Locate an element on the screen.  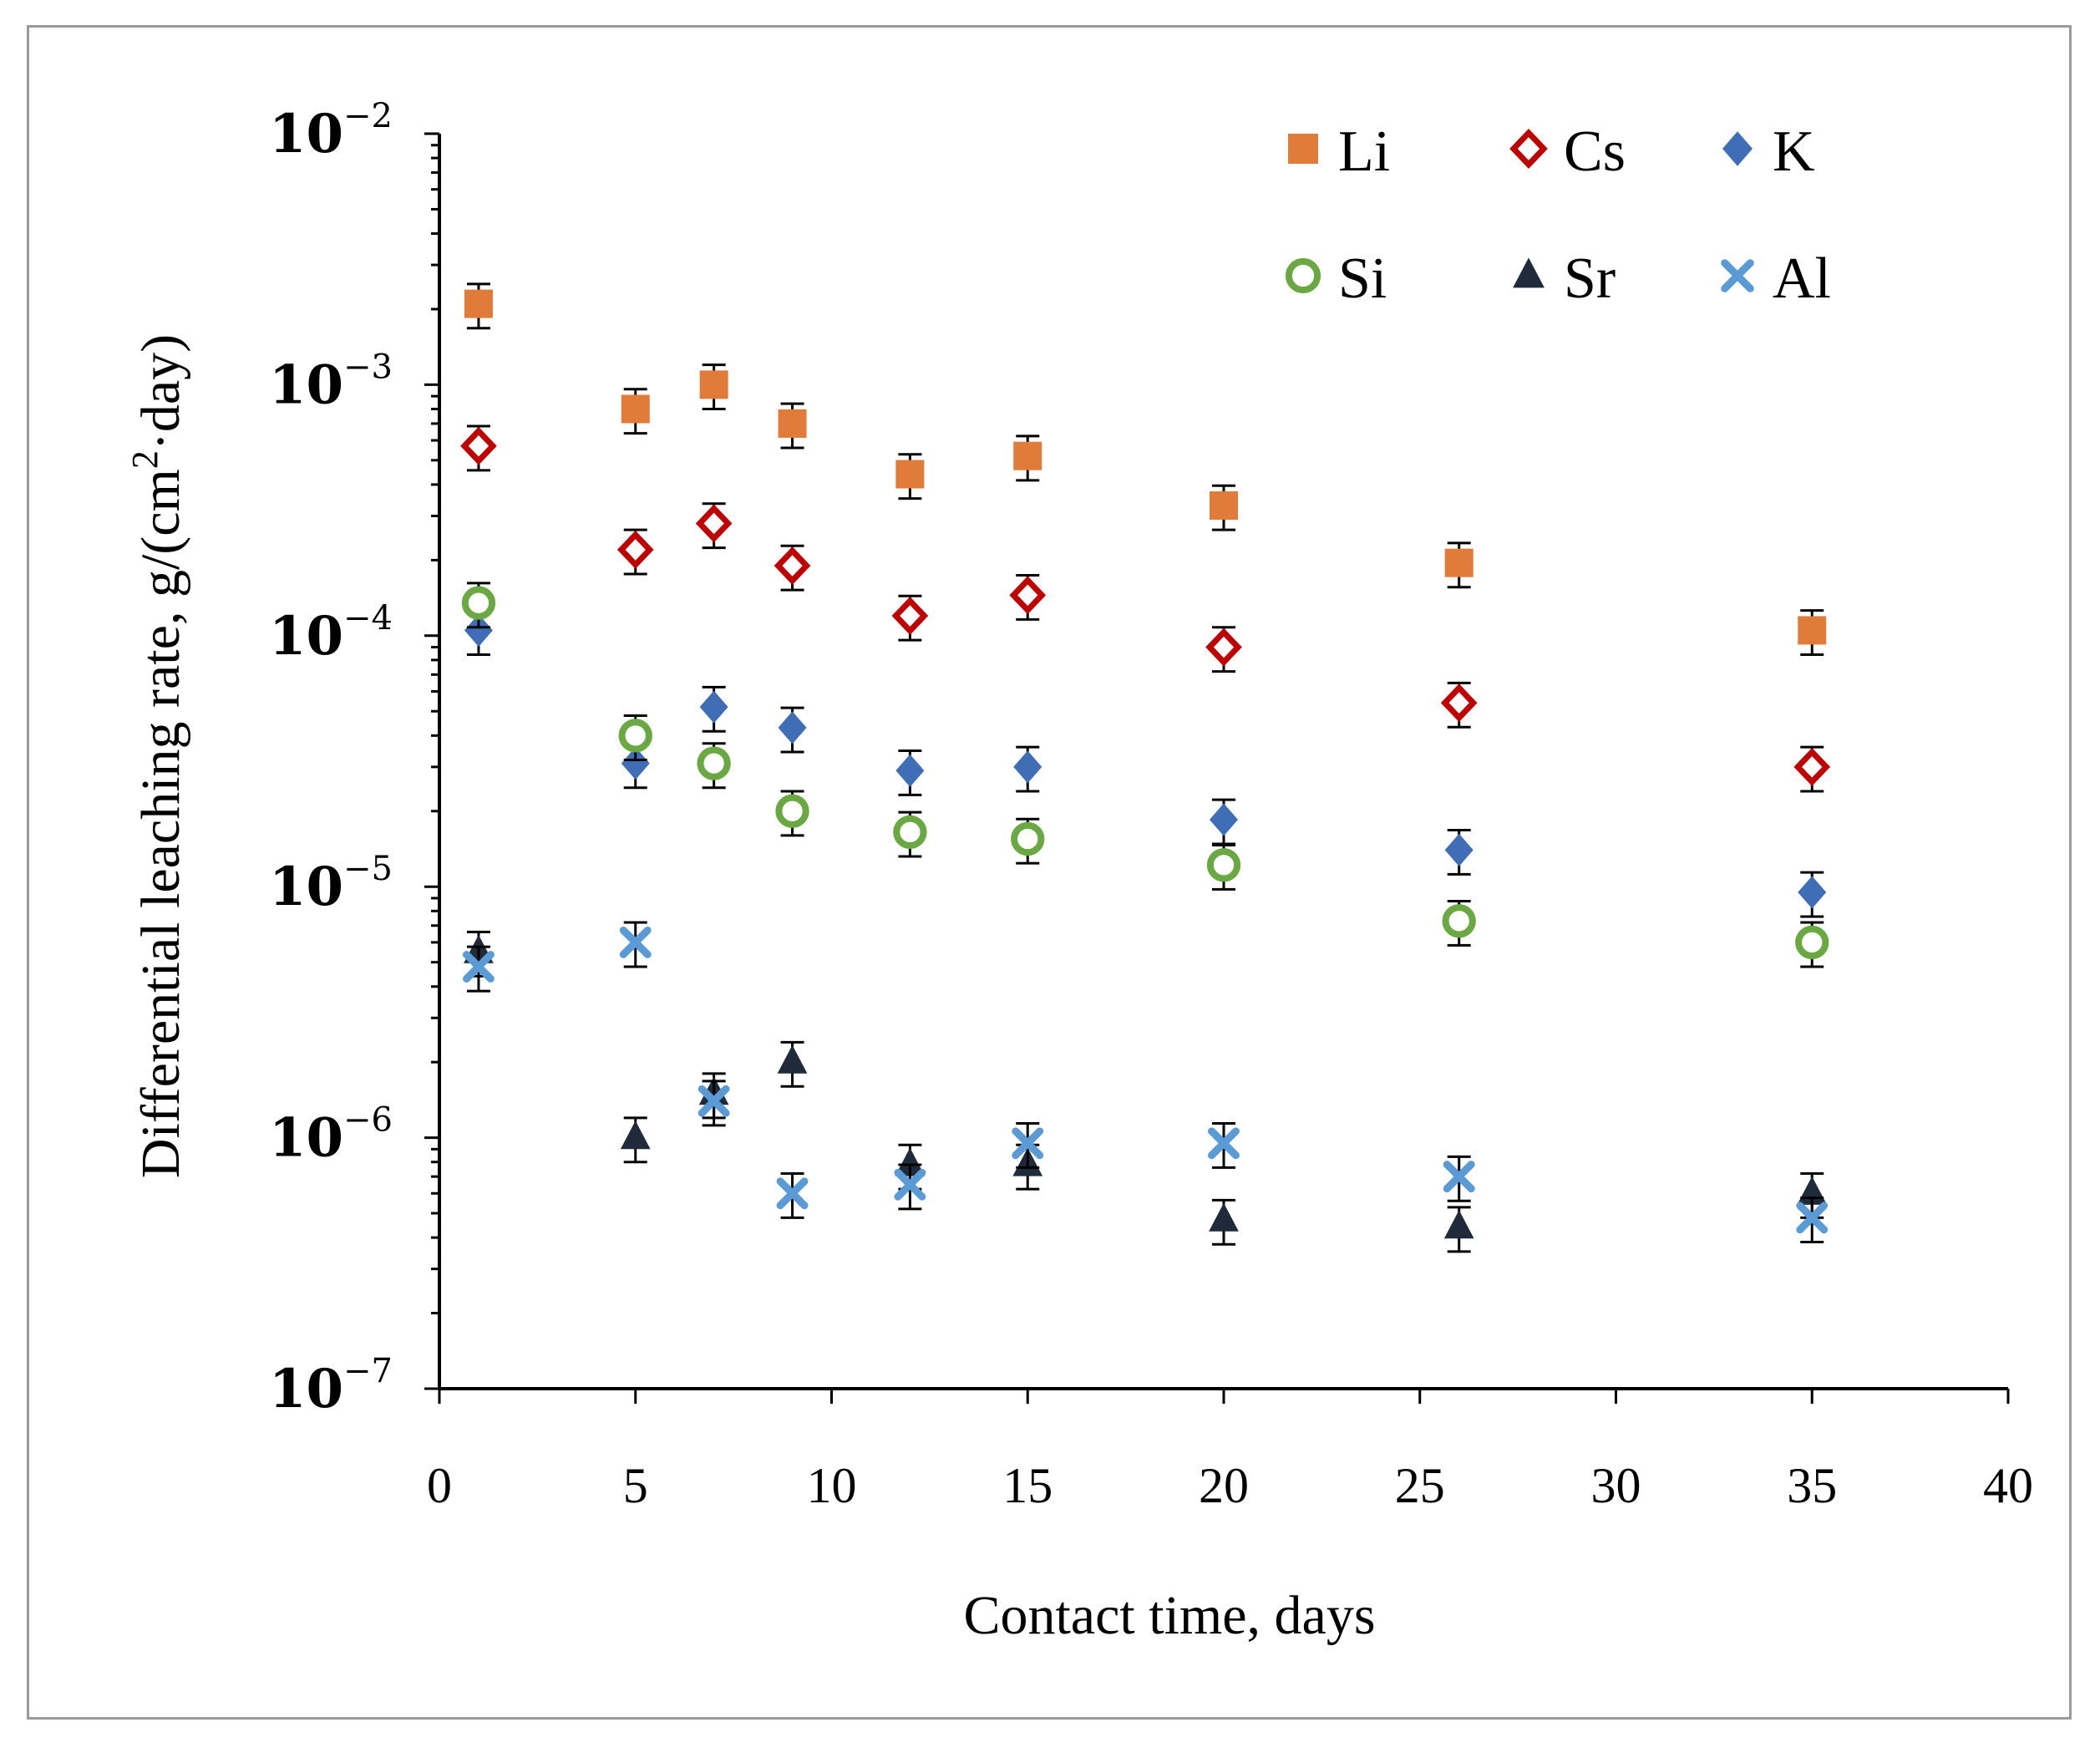
legend-marker-si-shape is located at coordinates (1303, 275).